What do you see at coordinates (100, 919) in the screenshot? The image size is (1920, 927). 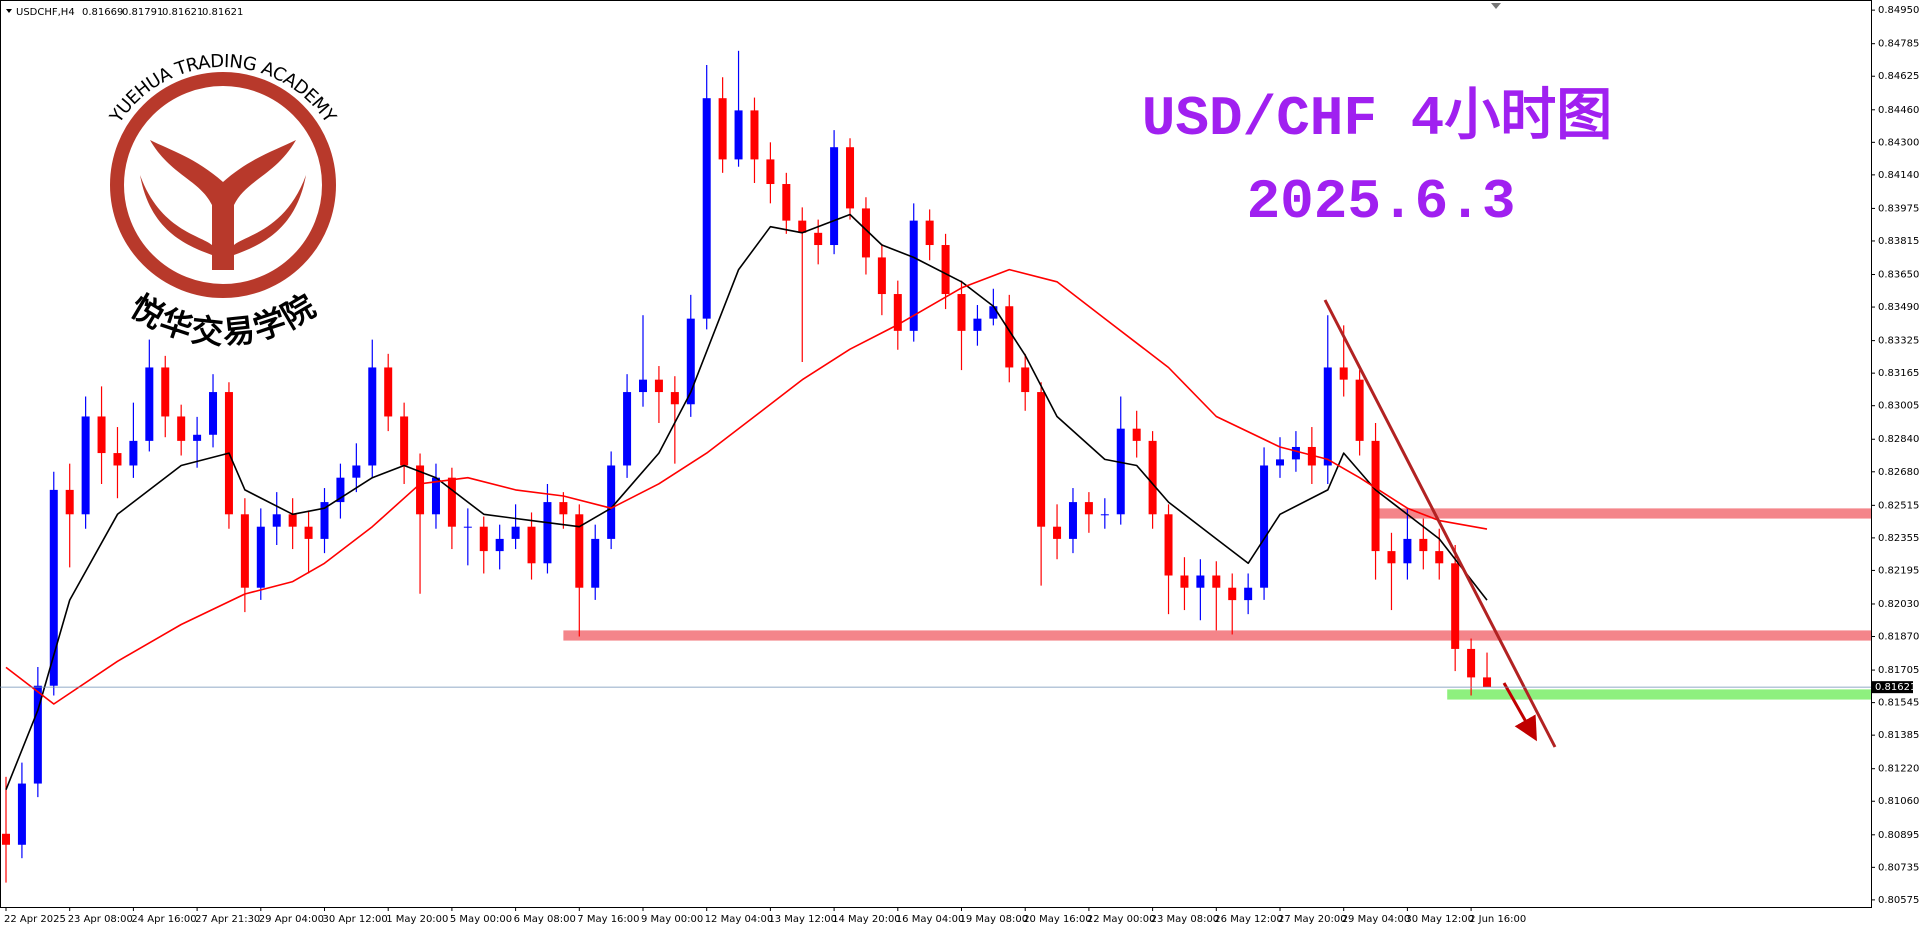 I see `x-tick-label: 23 Apr 08:00` at bounding box center [100, 919].